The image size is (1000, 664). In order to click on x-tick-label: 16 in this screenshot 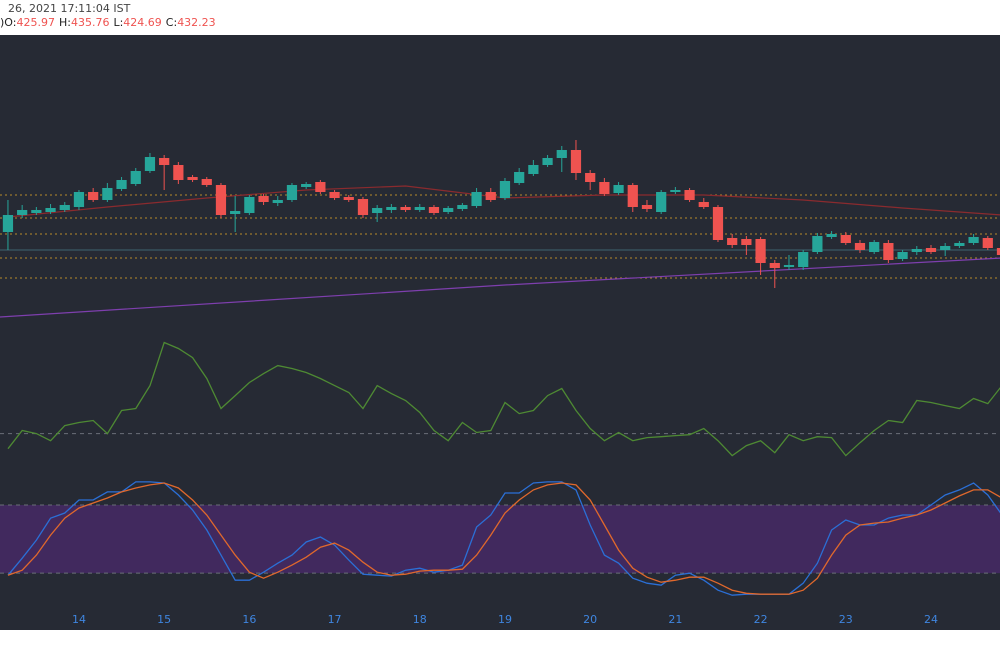, I will do `click(249, 619)`.